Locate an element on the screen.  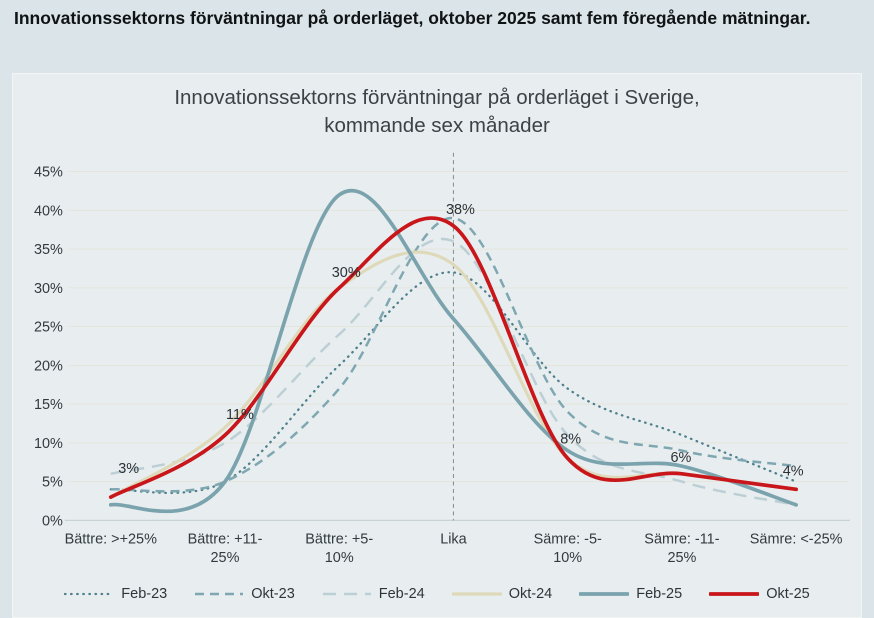
y-axis-tick-label: 0% is located at coordinates (52, 521).